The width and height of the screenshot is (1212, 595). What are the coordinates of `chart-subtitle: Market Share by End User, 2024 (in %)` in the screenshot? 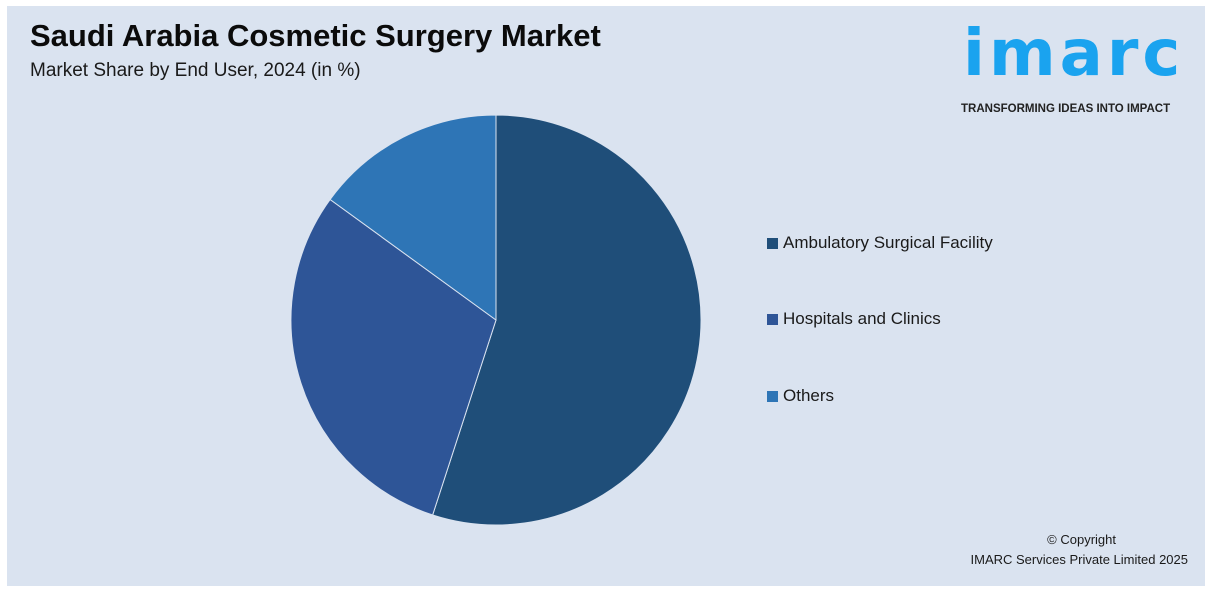 It's located at (195, 70).